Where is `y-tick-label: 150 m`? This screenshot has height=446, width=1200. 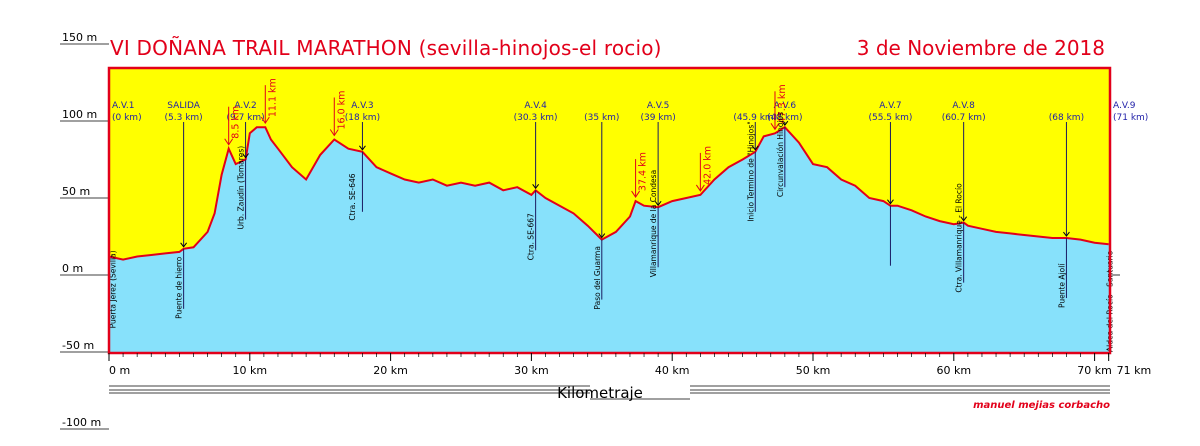
y-tick-label: 150 m is located at coordinates (79, 37).